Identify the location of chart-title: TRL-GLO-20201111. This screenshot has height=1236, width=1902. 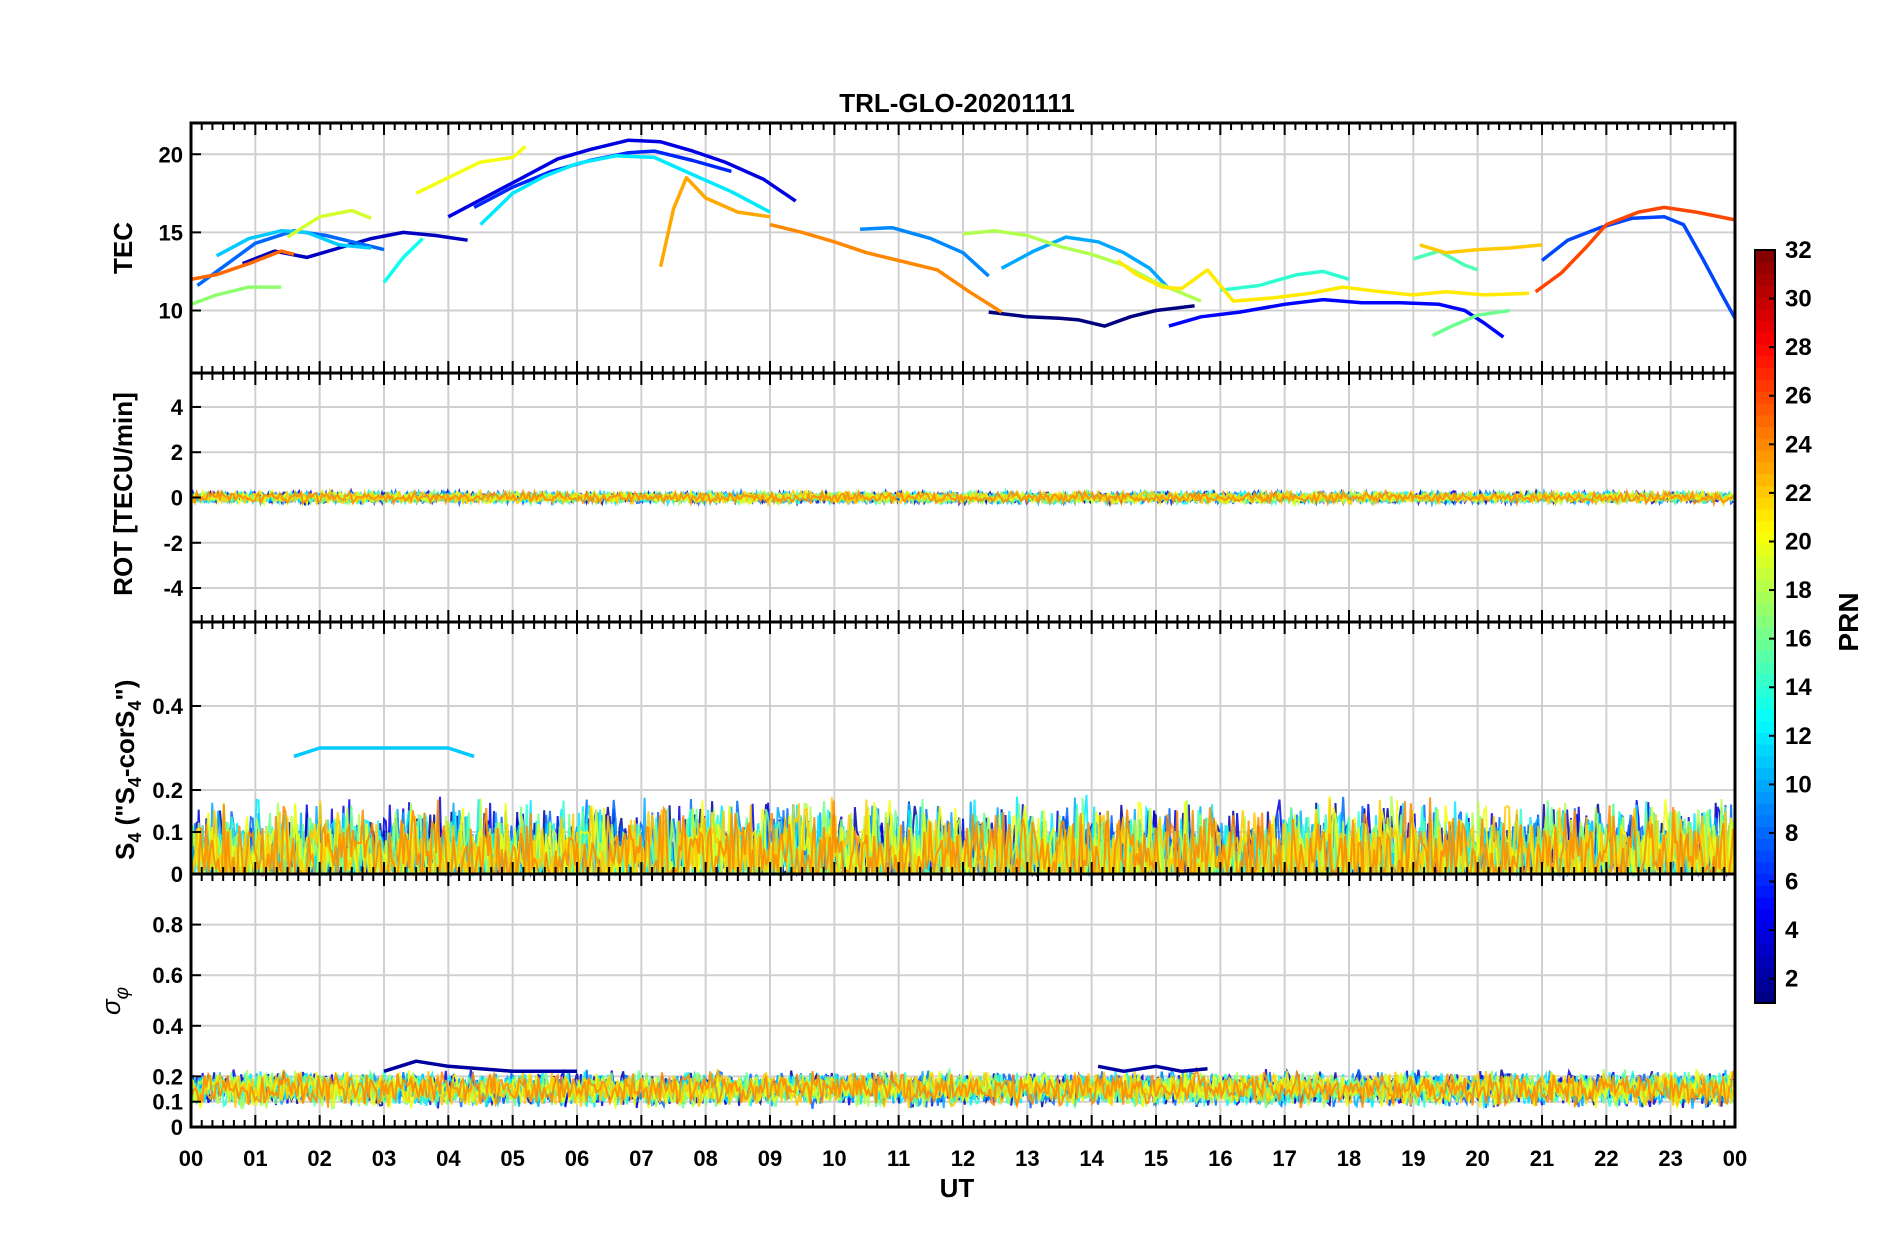
(957, 103).